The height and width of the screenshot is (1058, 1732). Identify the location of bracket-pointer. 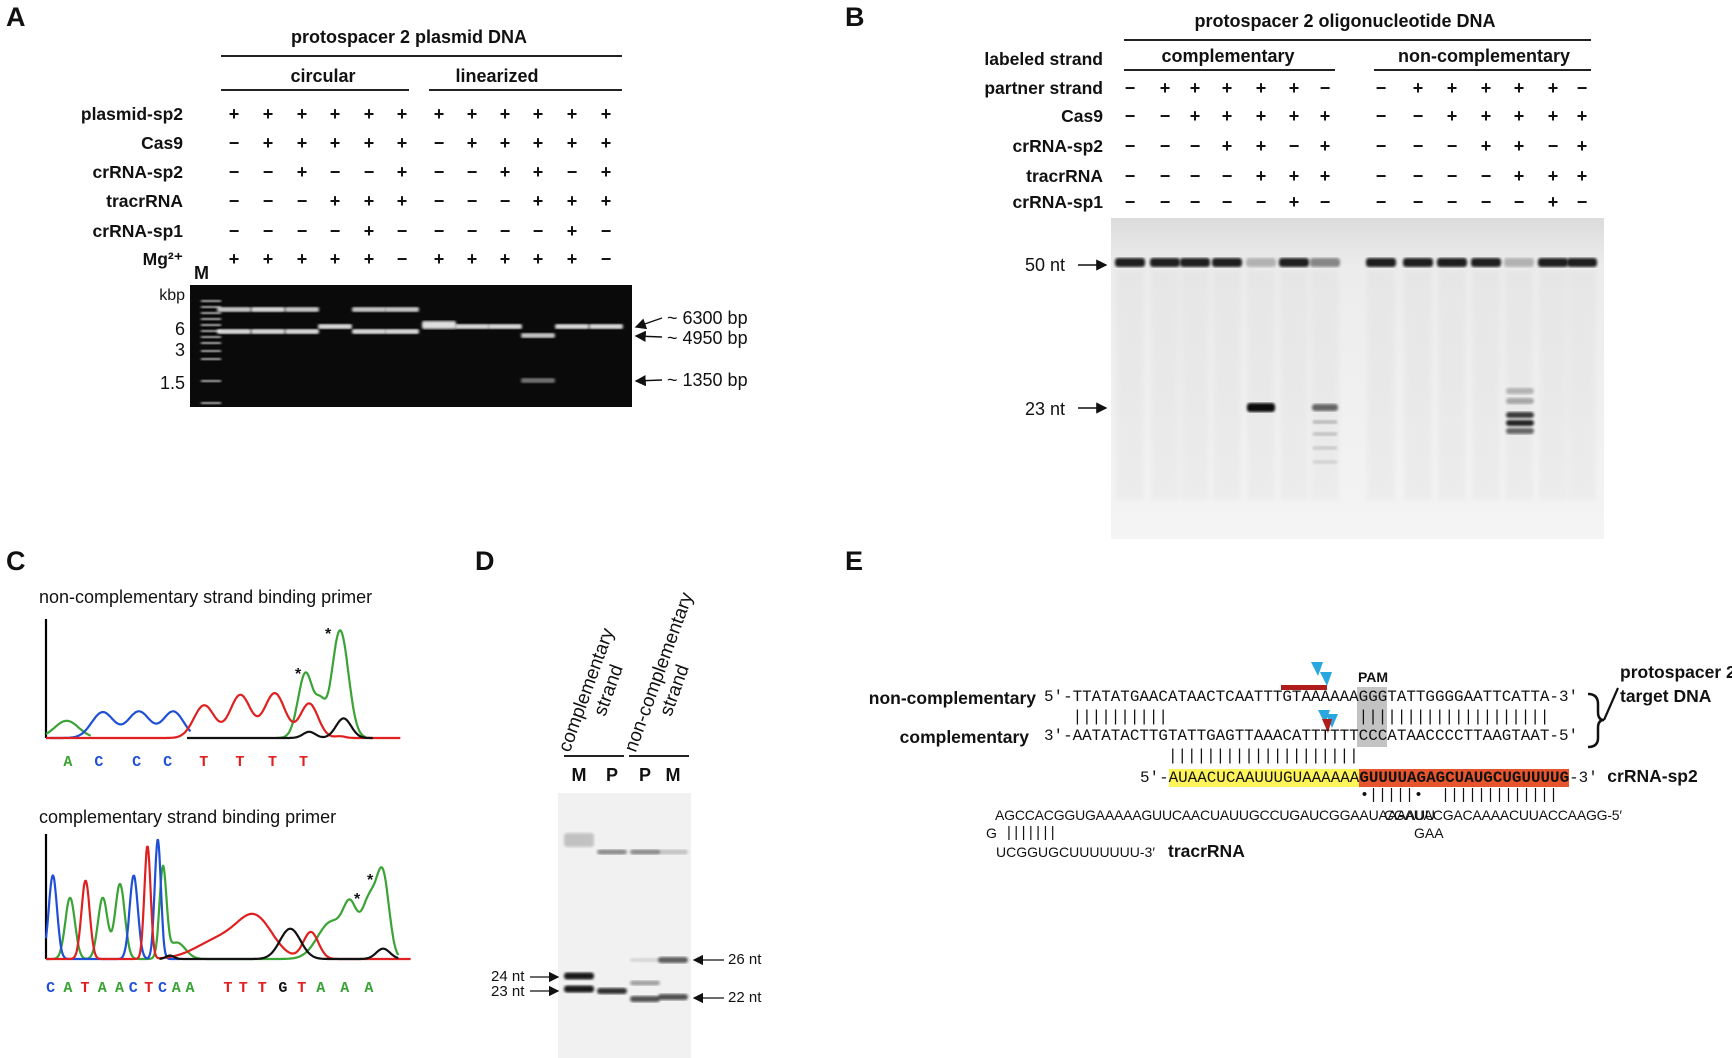
(1611, 704).